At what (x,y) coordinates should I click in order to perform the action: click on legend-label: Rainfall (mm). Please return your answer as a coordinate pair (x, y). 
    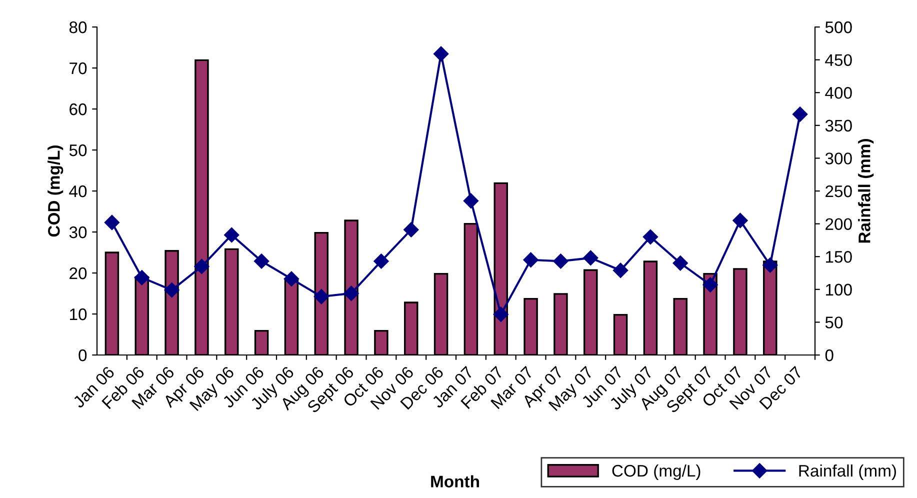
    Looking at the image, I should click on (847, 472).